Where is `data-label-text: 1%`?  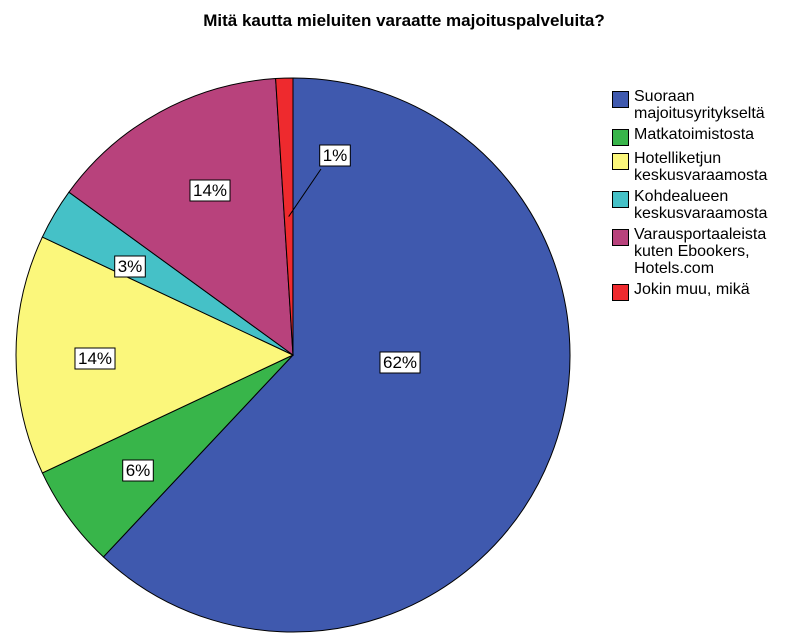
data-label-text: 1% is located at coordinates (335, 155).